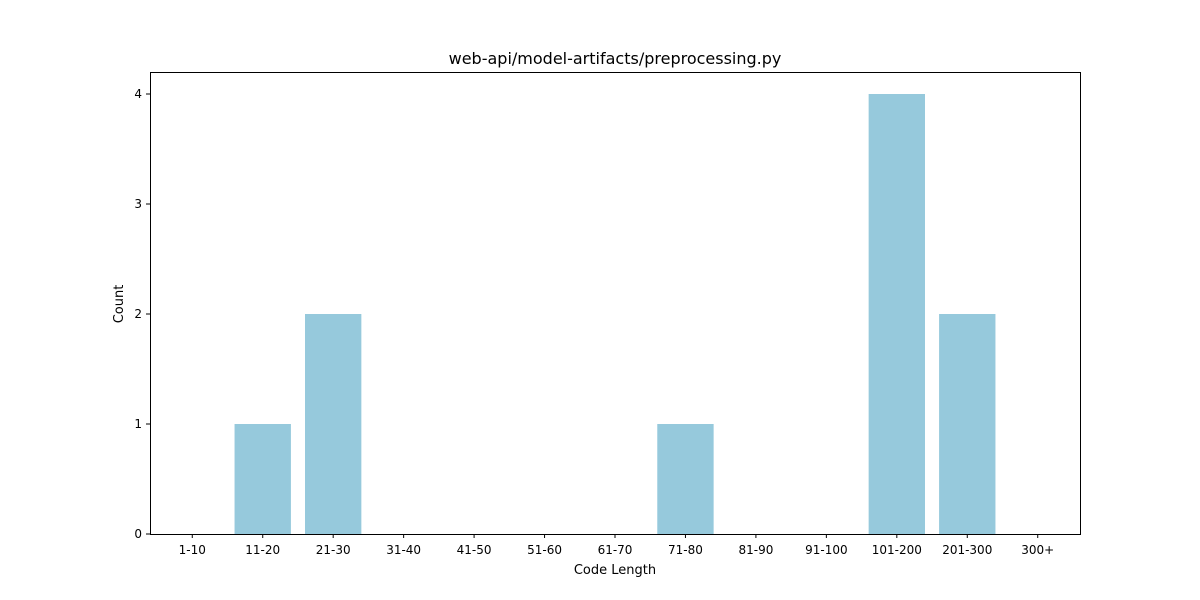 The width and height of the screenshot is (1200, 600). What do you see at coordinates (826, 550) in the screenshot?
I see `x-tick-label: 91-100` at bounding box center [826, 550].